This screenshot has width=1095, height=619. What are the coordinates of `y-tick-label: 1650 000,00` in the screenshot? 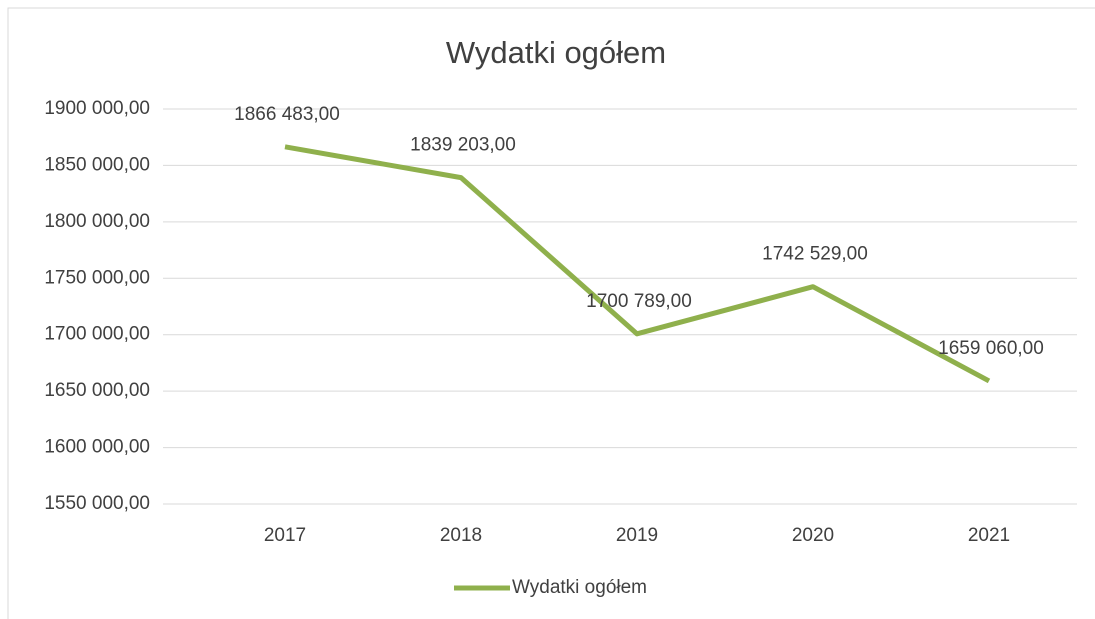 It's located at (97, 390).